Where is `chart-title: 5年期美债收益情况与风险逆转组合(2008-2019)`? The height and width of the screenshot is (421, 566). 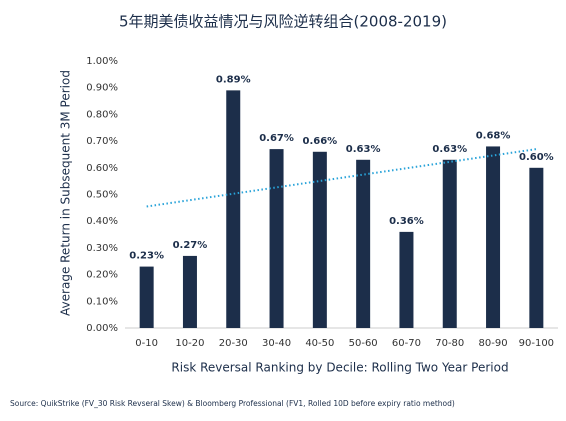 chart-title: 5年期美债收益情况与风险逆转组合(2008-2019) is located at coordinates (283, 22).